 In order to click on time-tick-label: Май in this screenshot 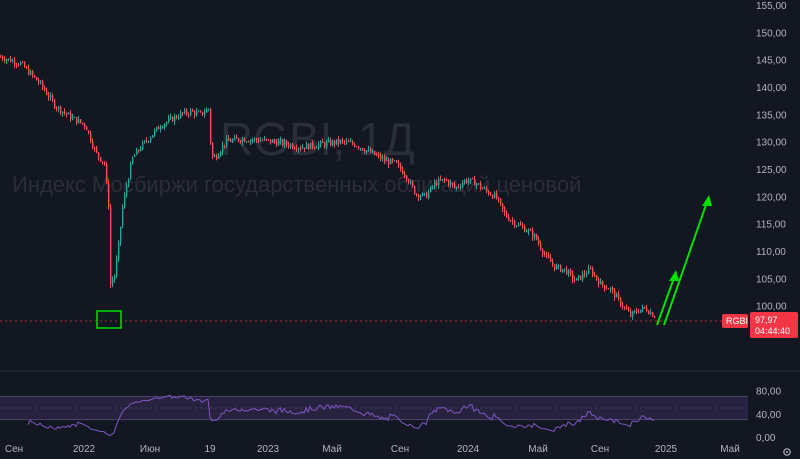, I will do `click(730, 449)`.